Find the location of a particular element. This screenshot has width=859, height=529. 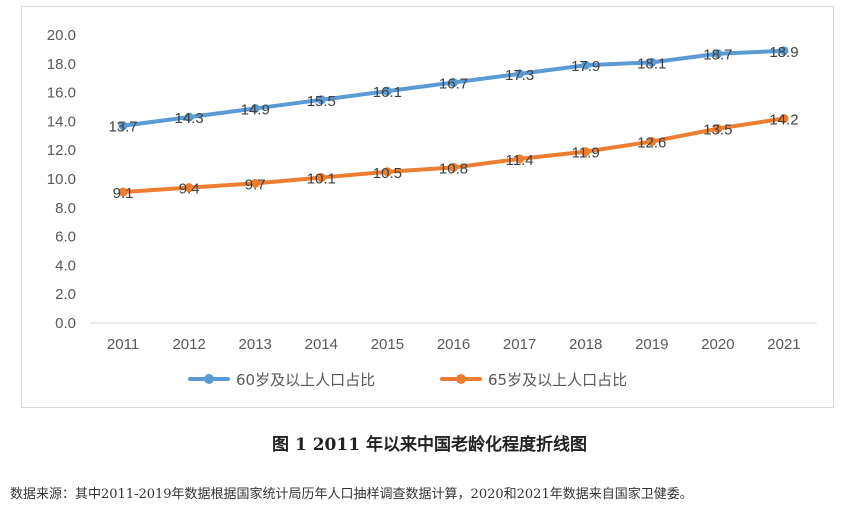

data-label: 9.7 is located at coordinates (255, 184).